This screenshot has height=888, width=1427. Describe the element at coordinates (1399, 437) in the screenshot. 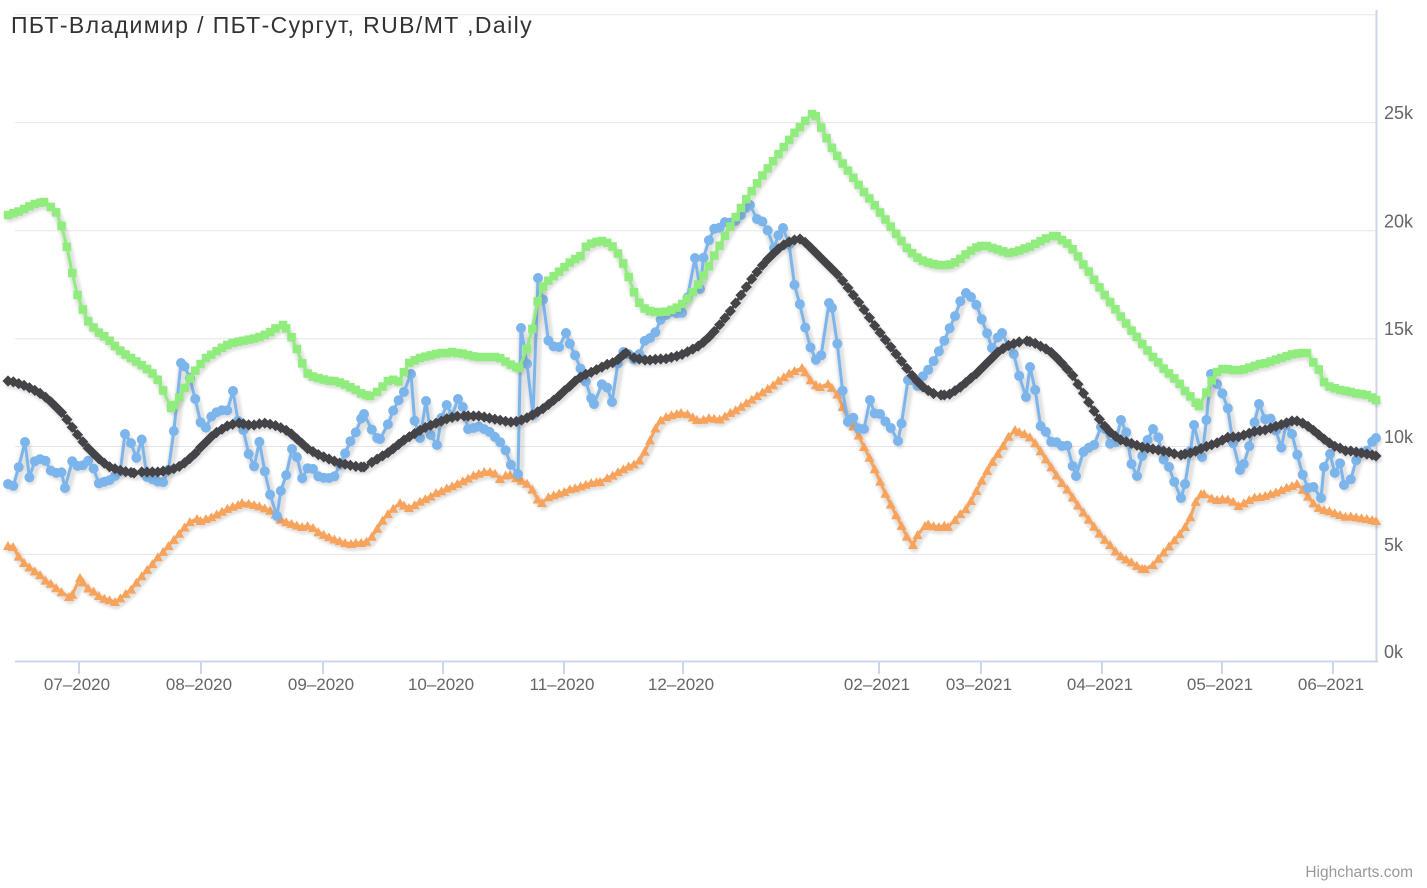

I see `svg-text: 10k` at that location.